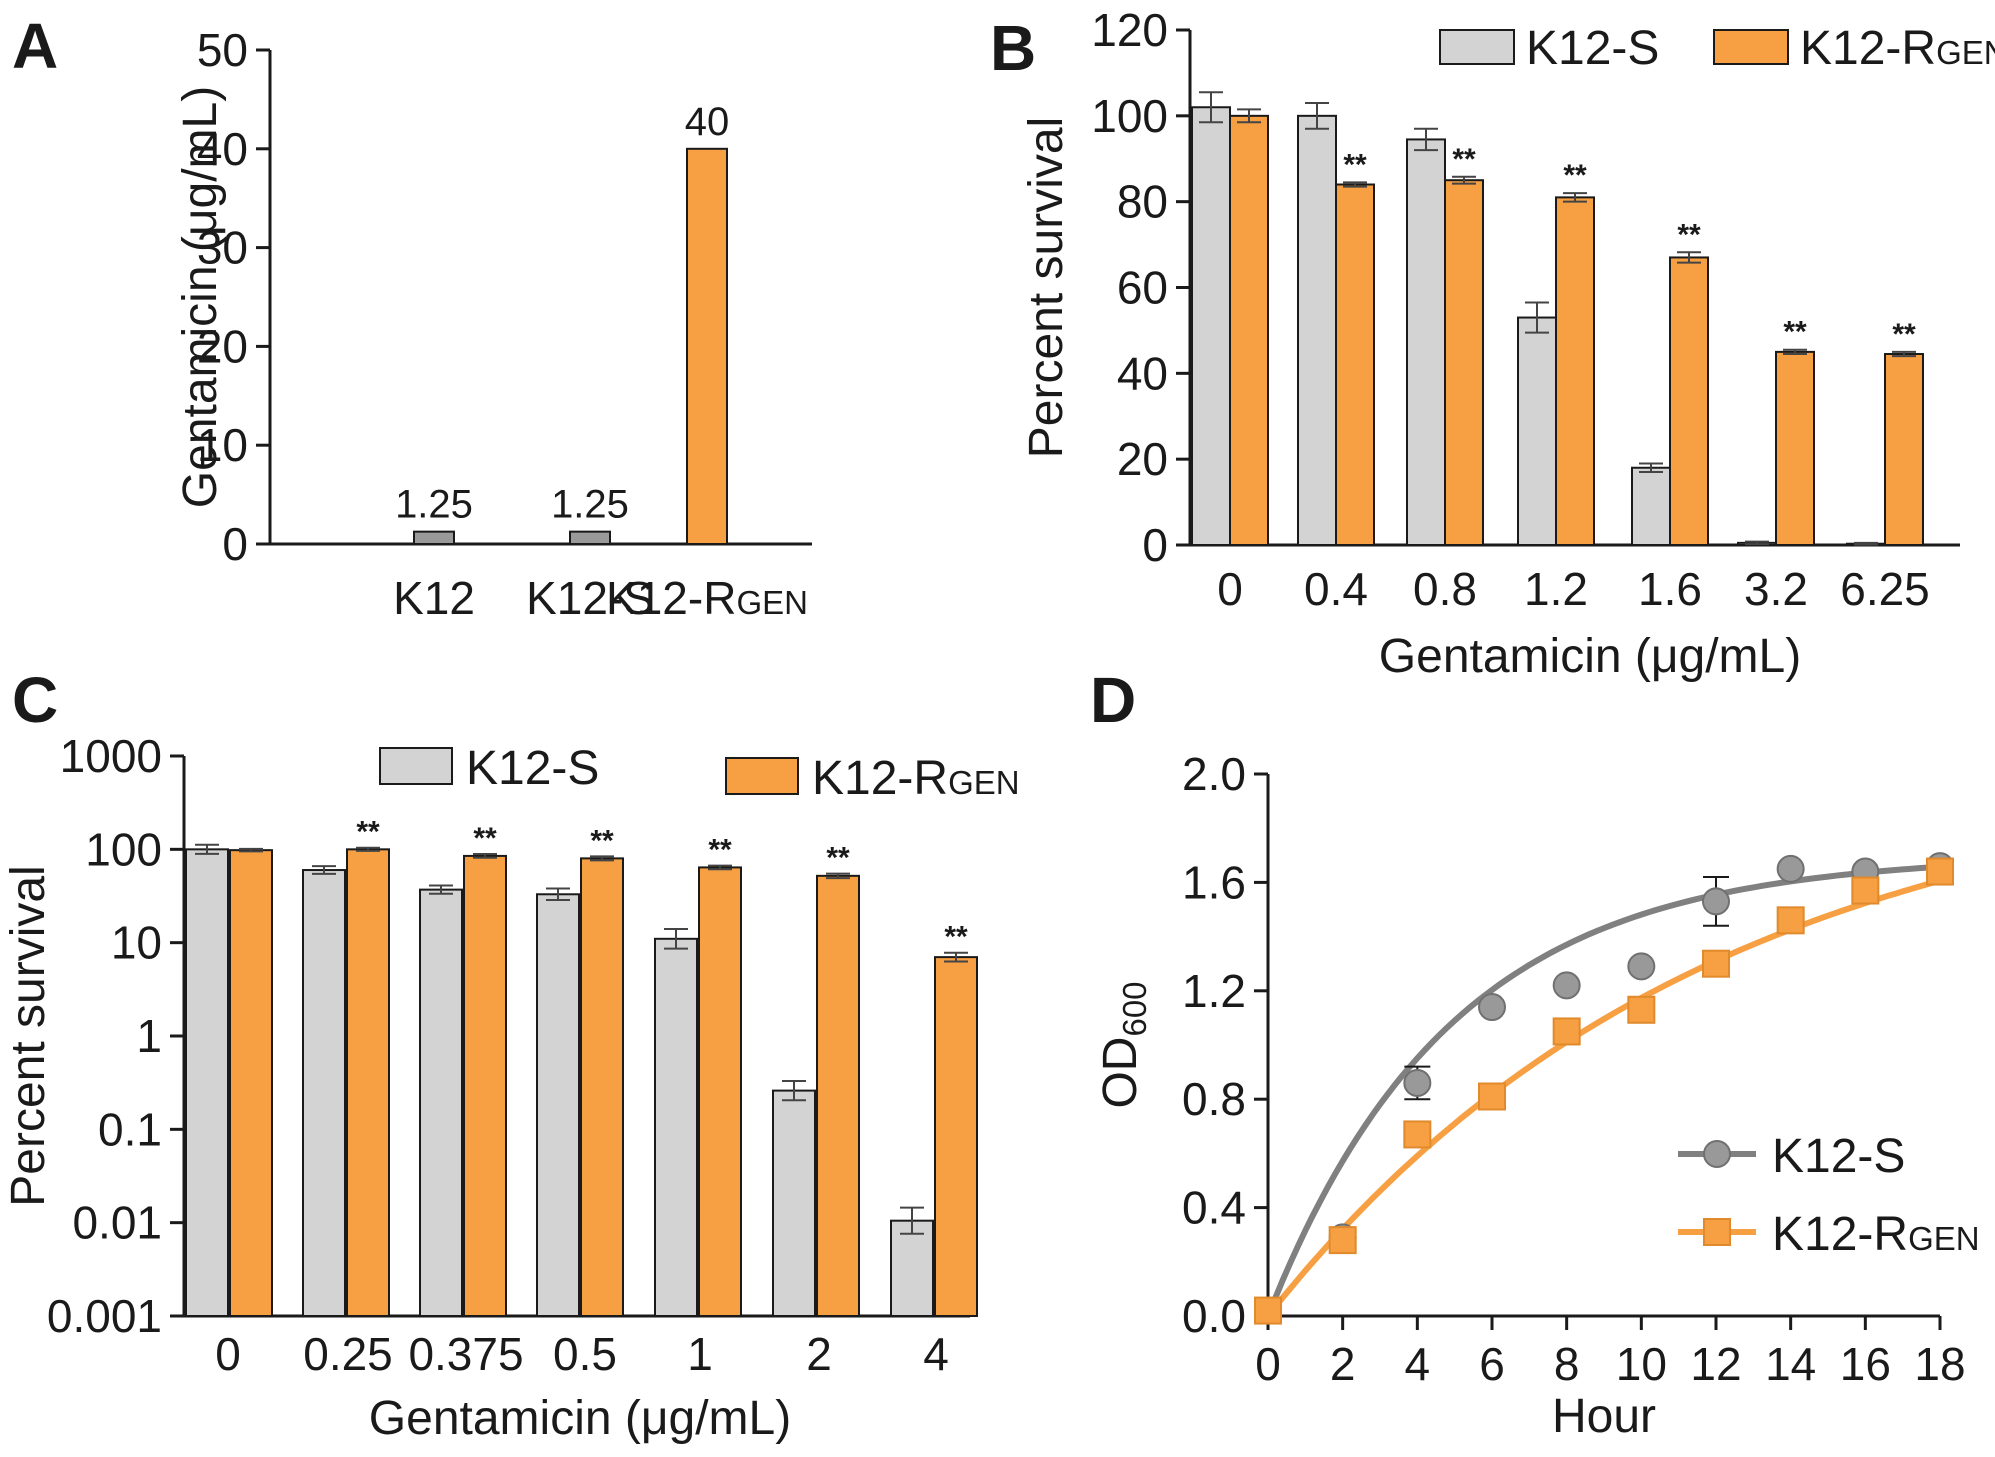  Describe the element at coordinates (1603, 1097) in the screenshot. I see `fit-line-d-r` at that location.